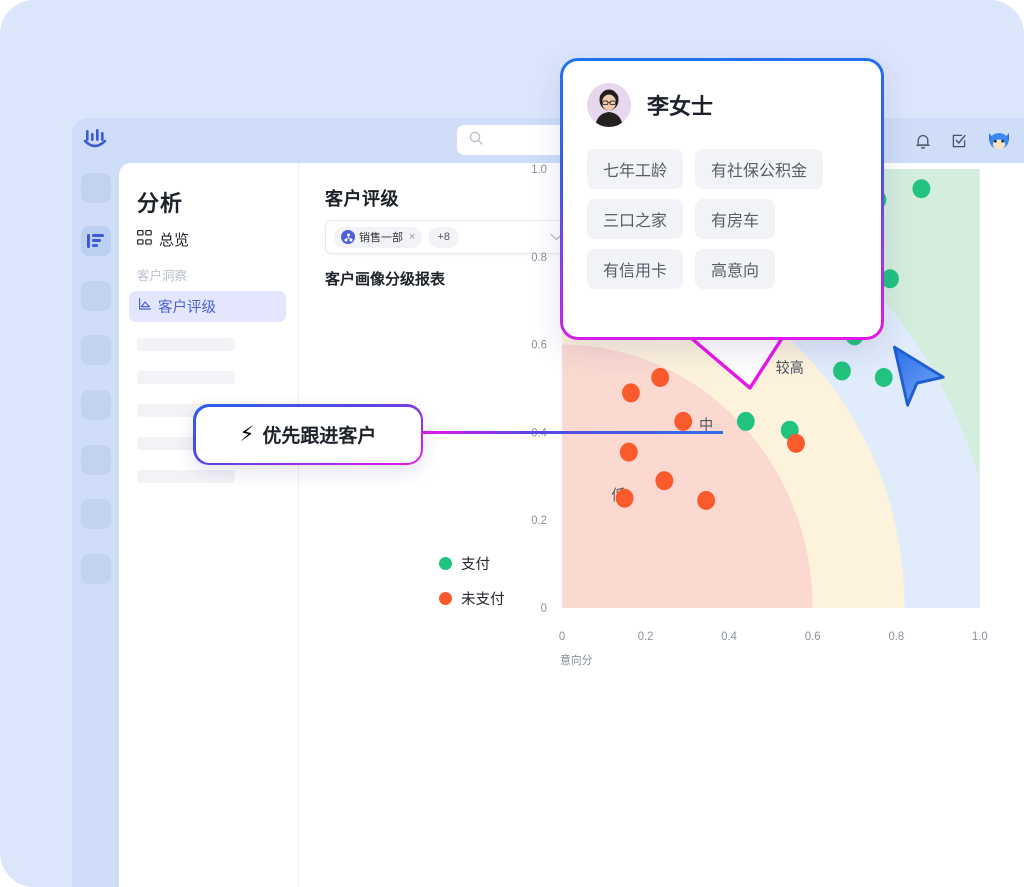  What do you see at coordinates (573, 432) in the screenshot?
I see `callout-connector-line` at bounding box center [573, 432].